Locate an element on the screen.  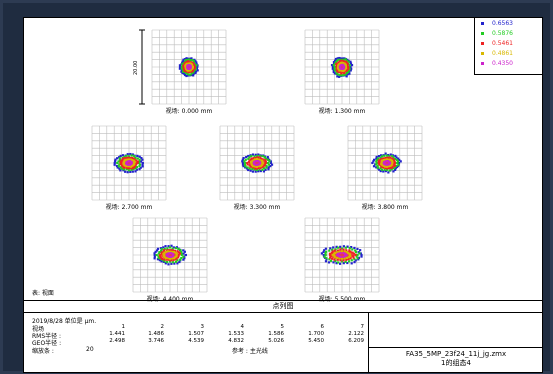
field-label: 视场: 3.300 mm is located at coordinates (257, 207).